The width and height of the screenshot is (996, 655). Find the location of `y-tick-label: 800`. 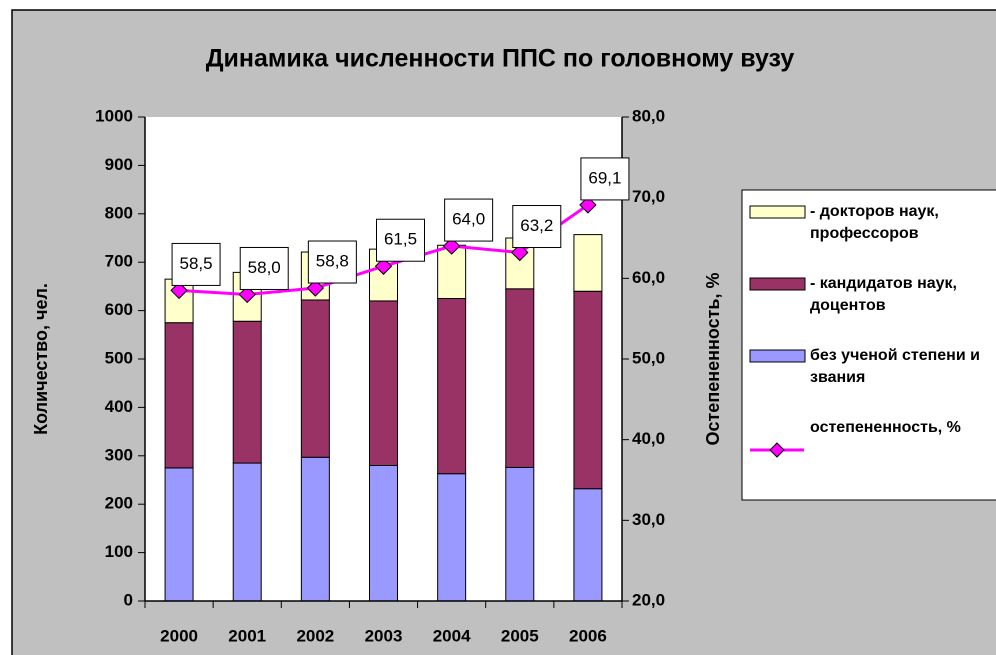

y-tick-label: 800 is located at coordinates (119, 212).